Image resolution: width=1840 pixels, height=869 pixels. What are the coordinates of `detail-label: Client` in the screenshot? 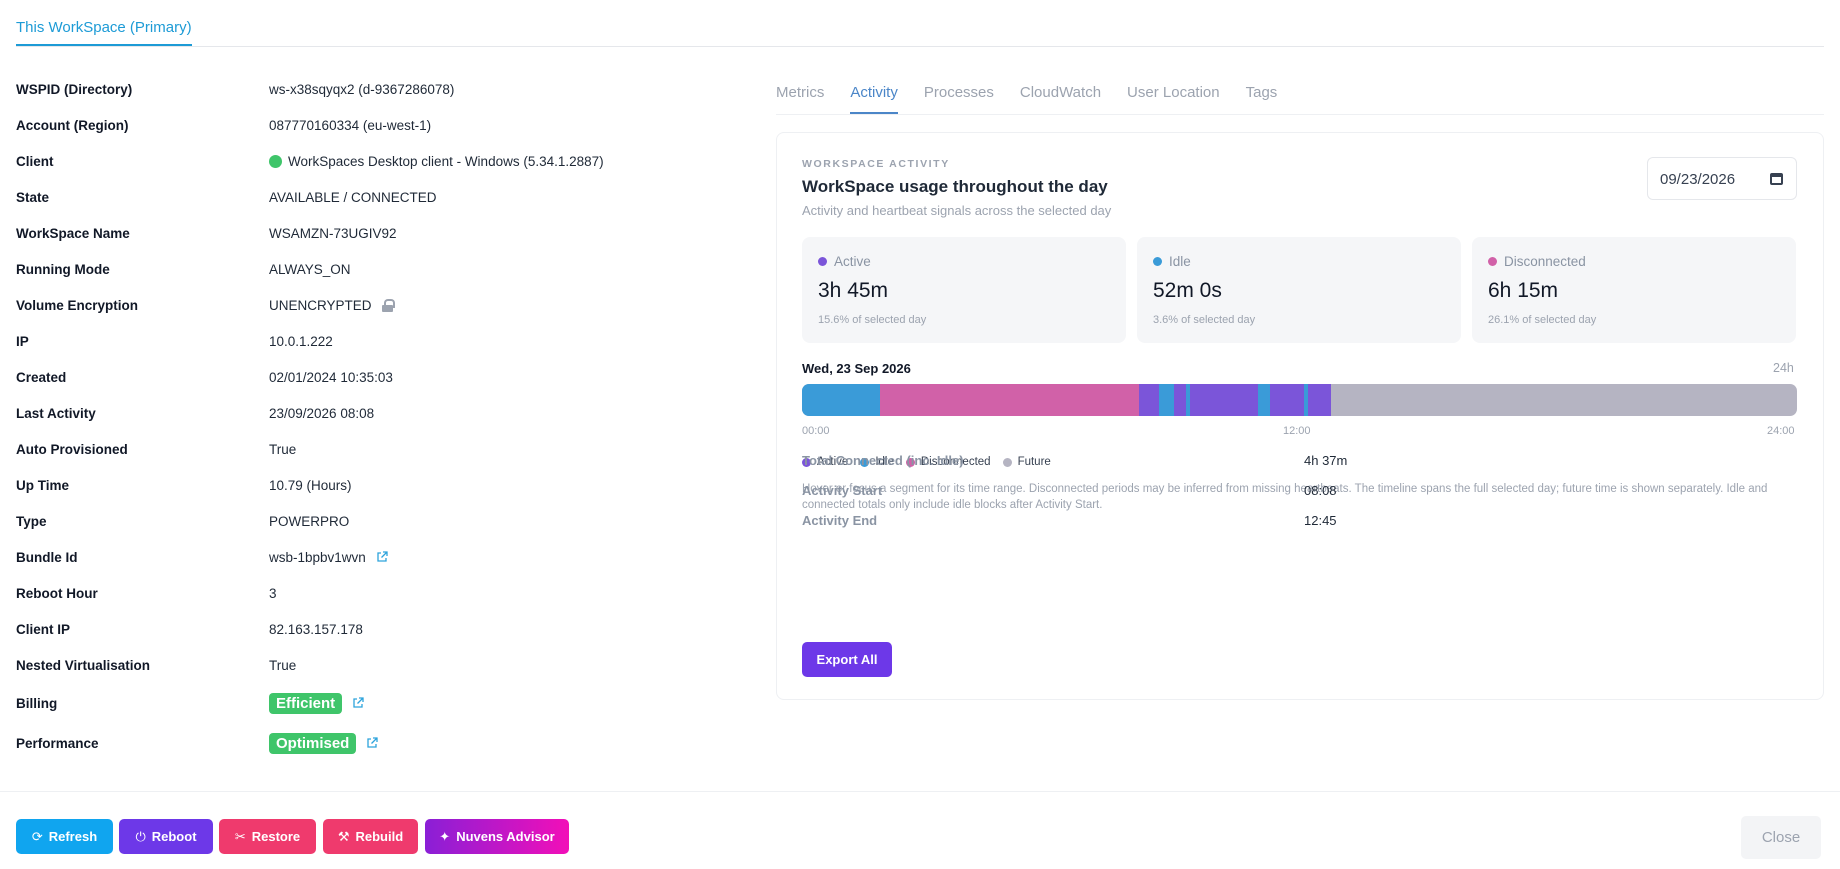 It's located at (35, 161).